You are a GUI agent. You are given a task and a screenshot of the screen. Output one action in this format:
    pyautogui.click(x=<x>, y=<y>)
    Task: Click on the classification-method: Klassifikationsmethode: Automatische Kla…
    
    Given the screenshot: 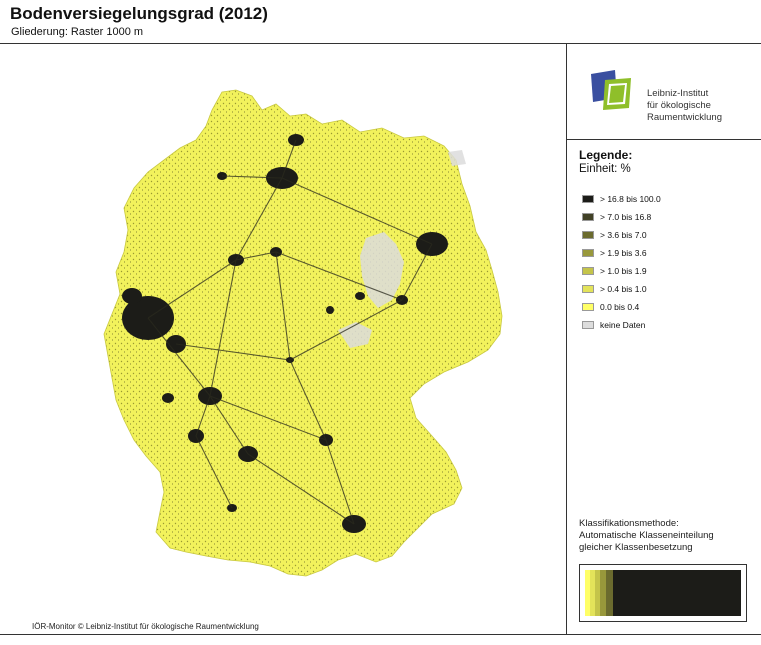 What is the action you would take?
    pyautogui.click(x=646, y=536)
    